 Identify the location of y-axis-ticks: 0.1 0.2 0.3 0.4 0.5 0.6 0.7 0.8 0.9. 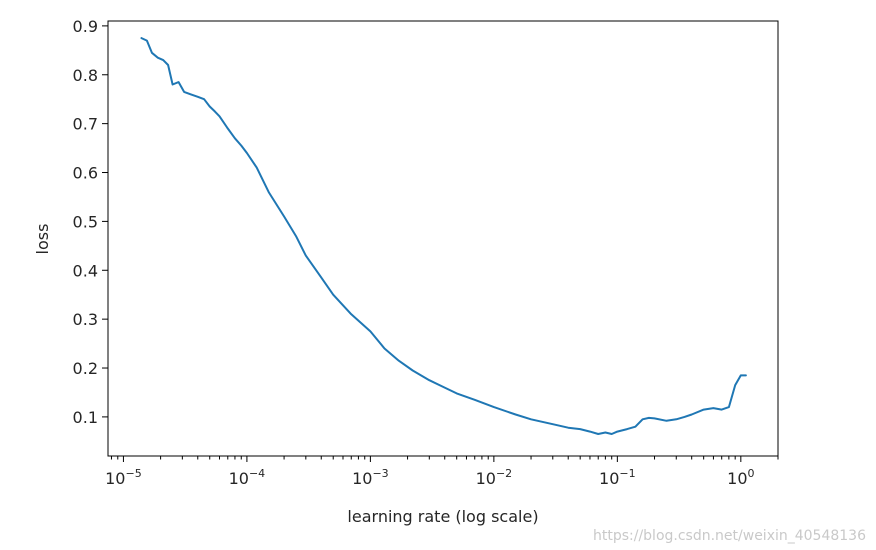
(90, 222).